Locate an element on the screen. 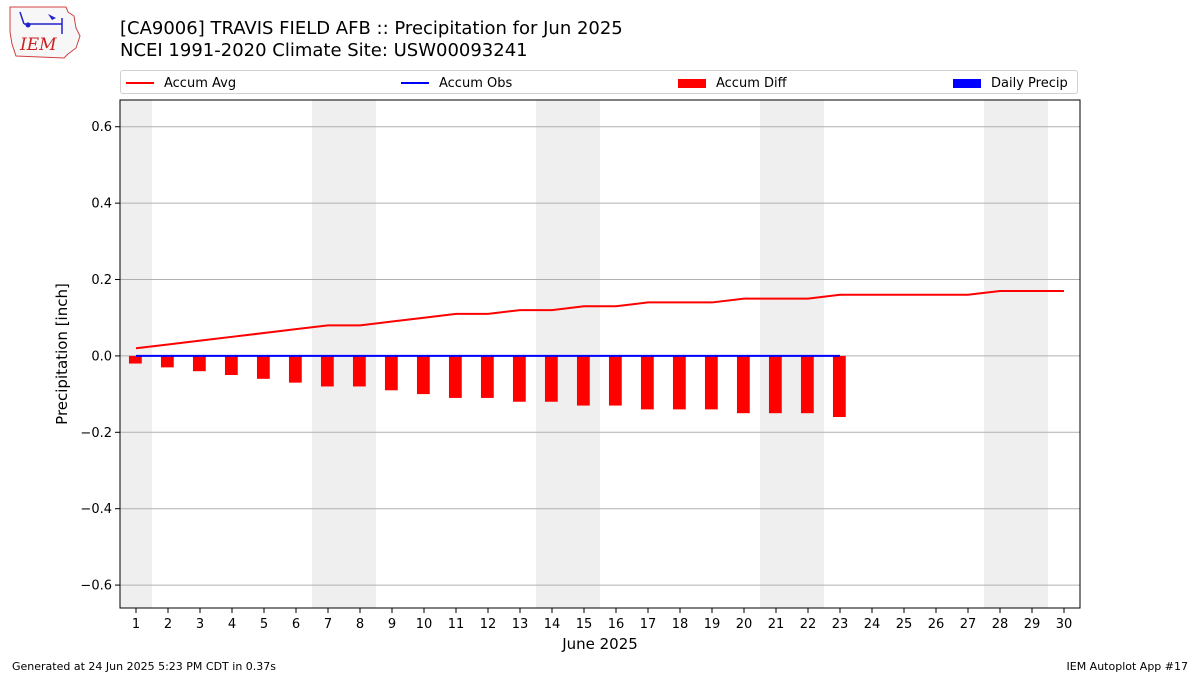  x-tick-label: 13 is located at coordinates (520, 624).